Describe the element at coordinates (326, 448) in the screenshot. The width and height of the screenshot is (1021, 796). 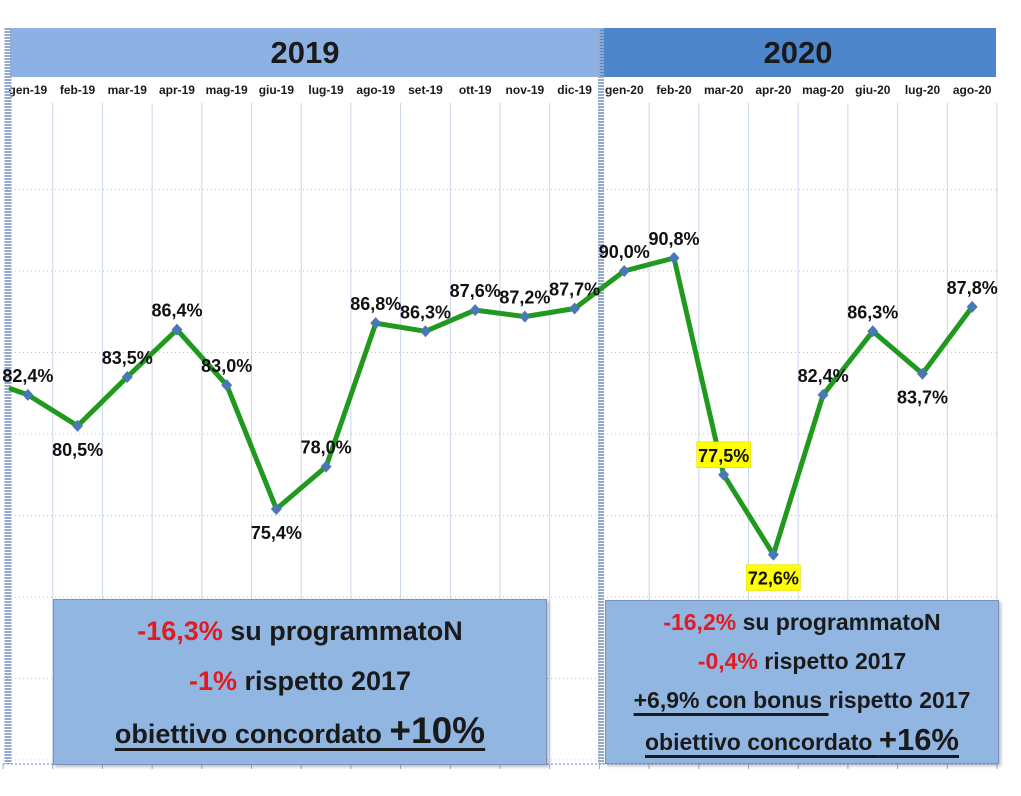
I see `data-point-label: 78,0%` at that location.